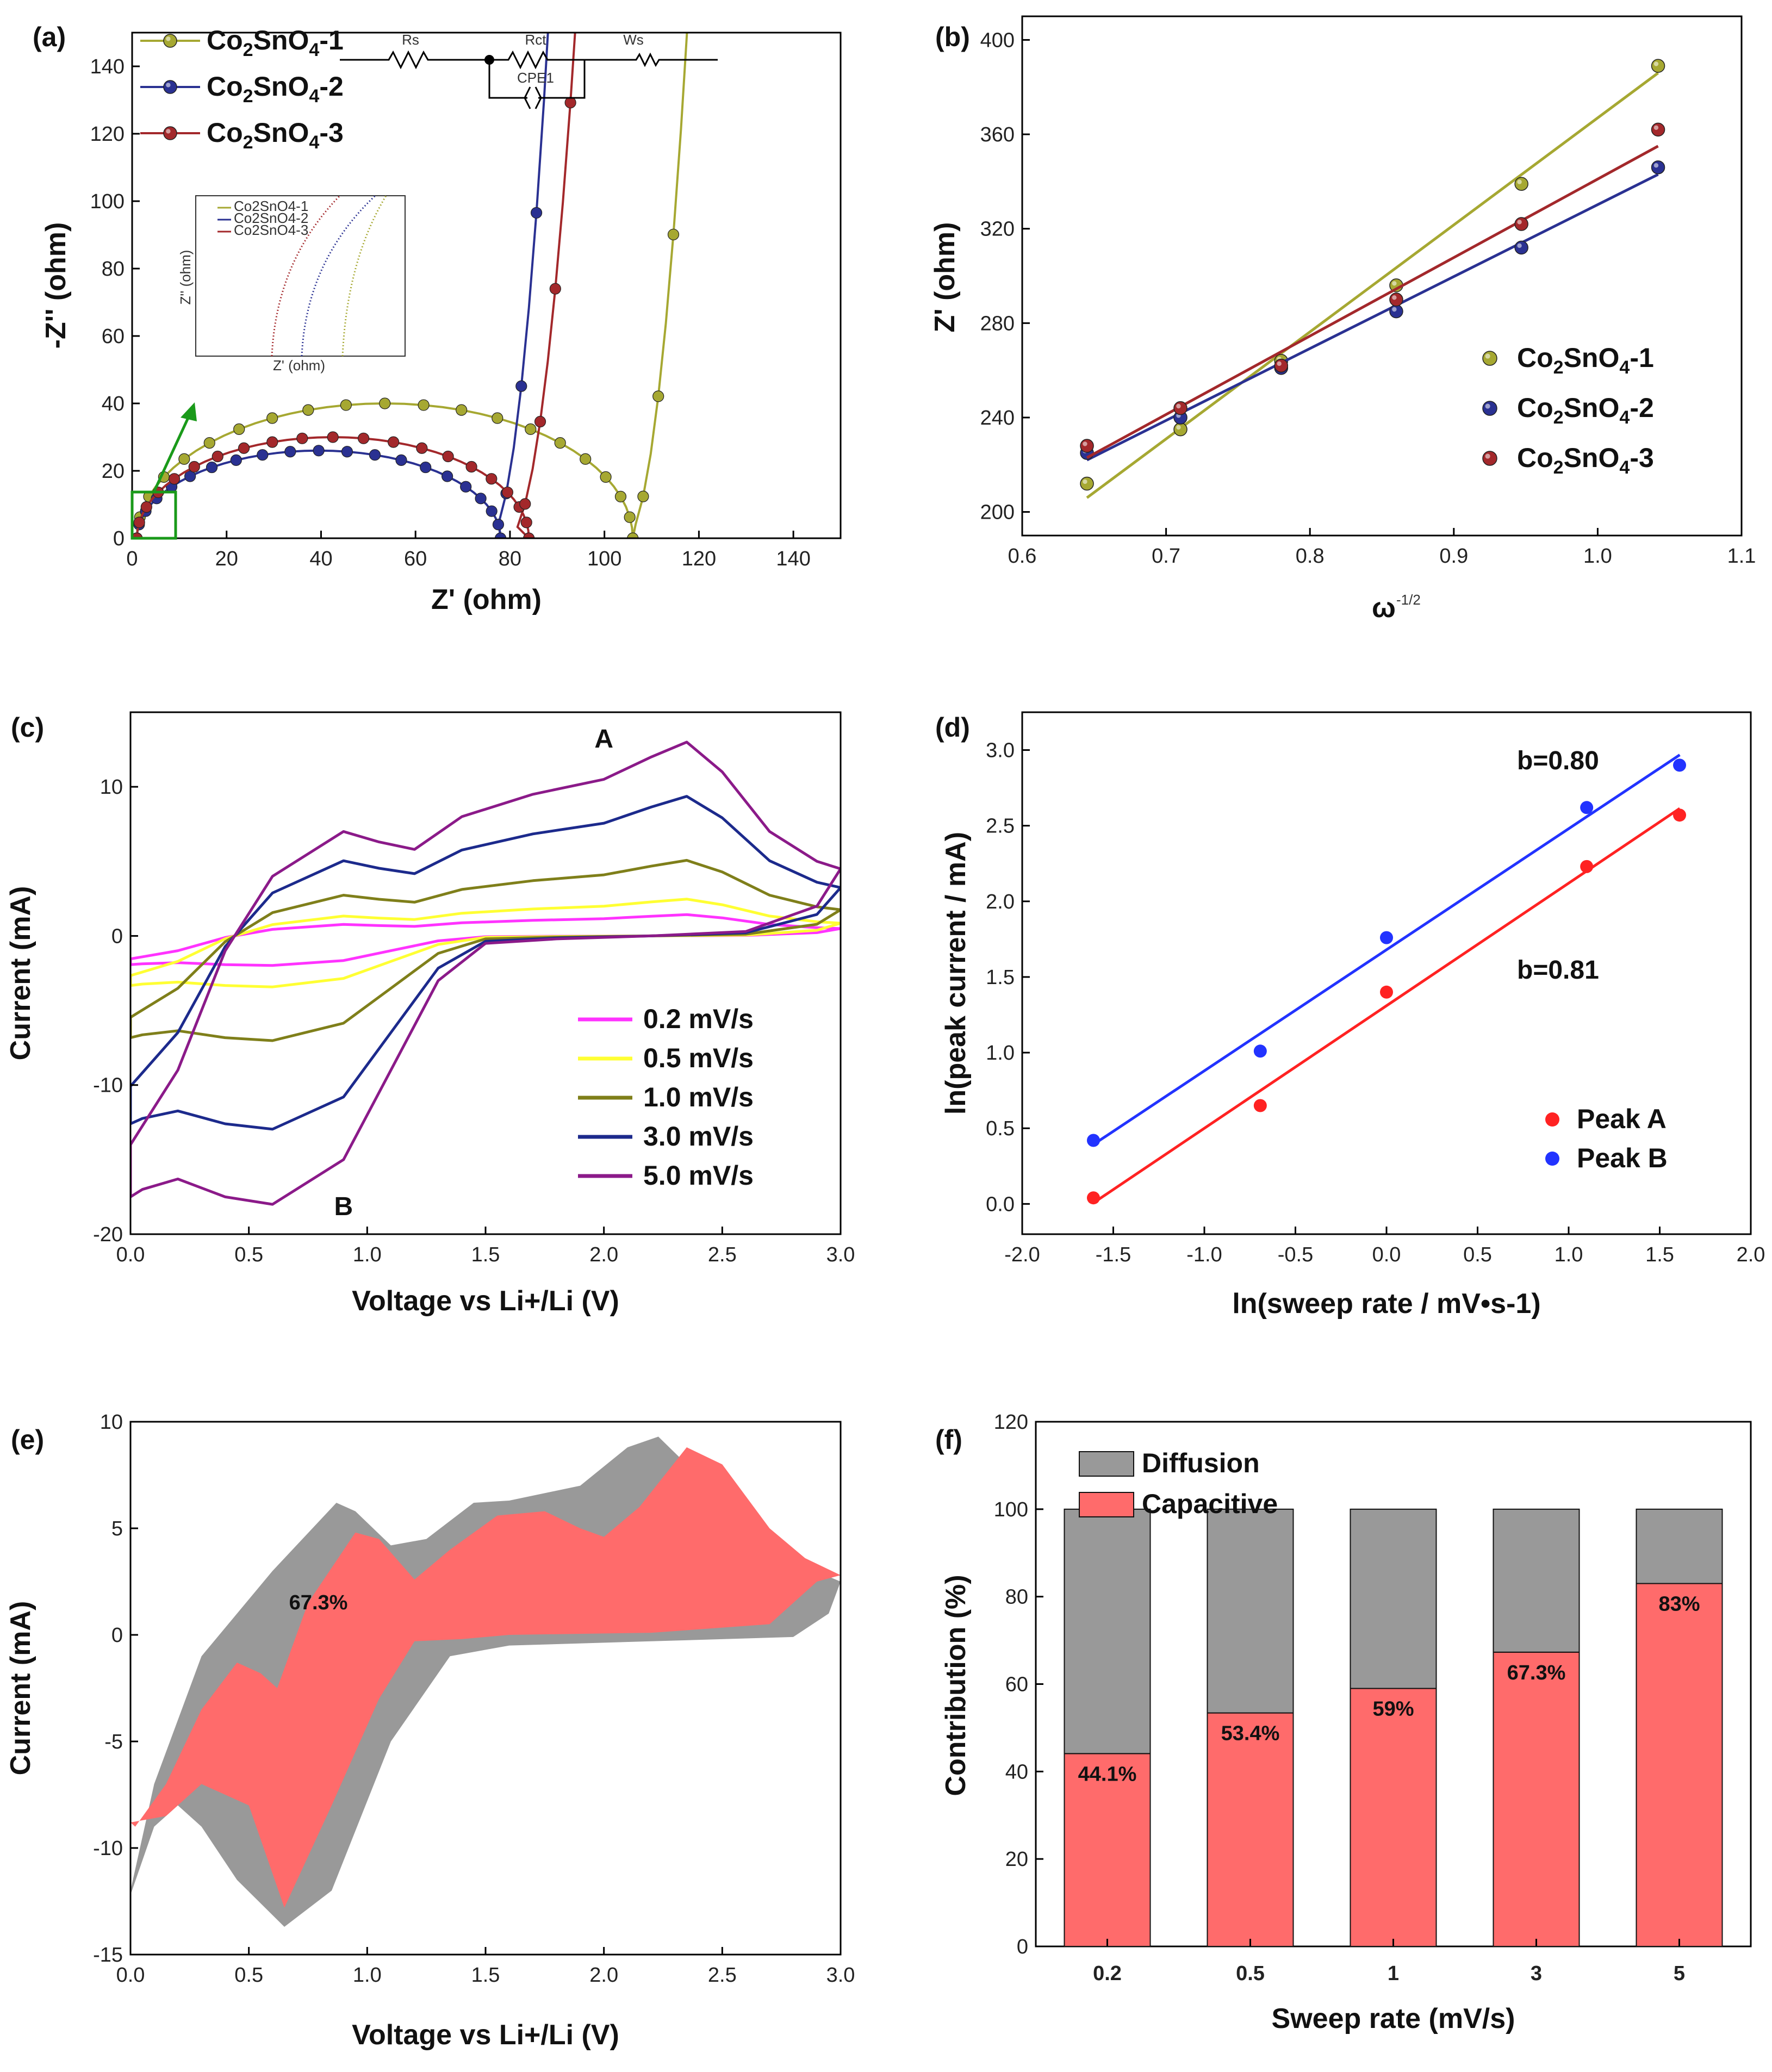 This screenshot has height=2072, width=1772. What do you see at coordinates (1660, 1254) in the screenshot?
I see `d-x-tick-label: 1.5` at bounding box center [1660, 1254].